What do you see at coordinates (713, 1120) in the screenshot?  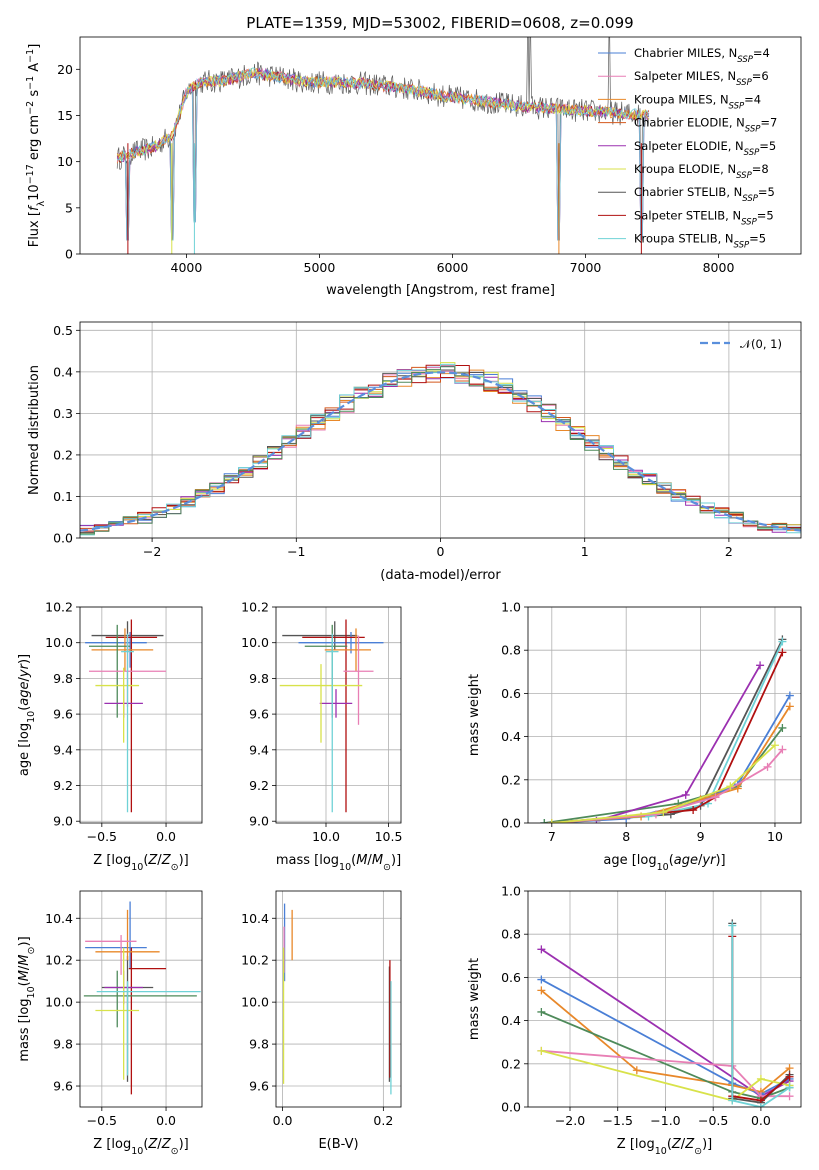 I see `x-tick-label: −0.5` at bounding box center [713, 1120].